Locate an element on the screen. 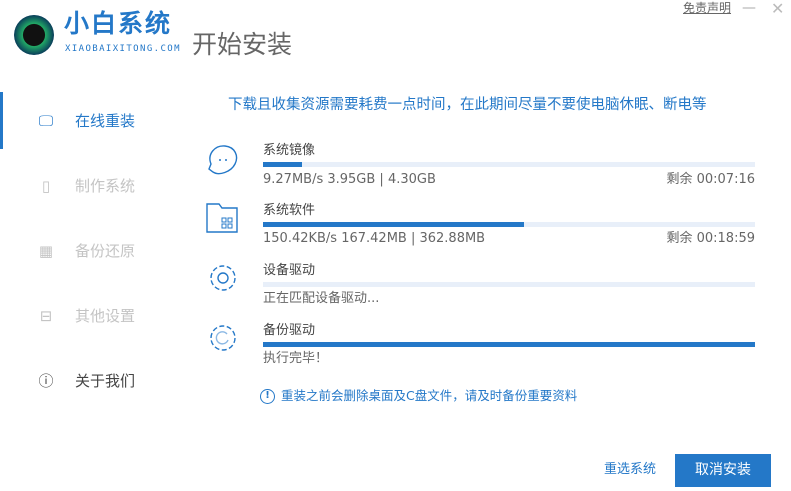 The image size is (791, 491). task-name: 设备驱动 is located at coordinates (289, 270).